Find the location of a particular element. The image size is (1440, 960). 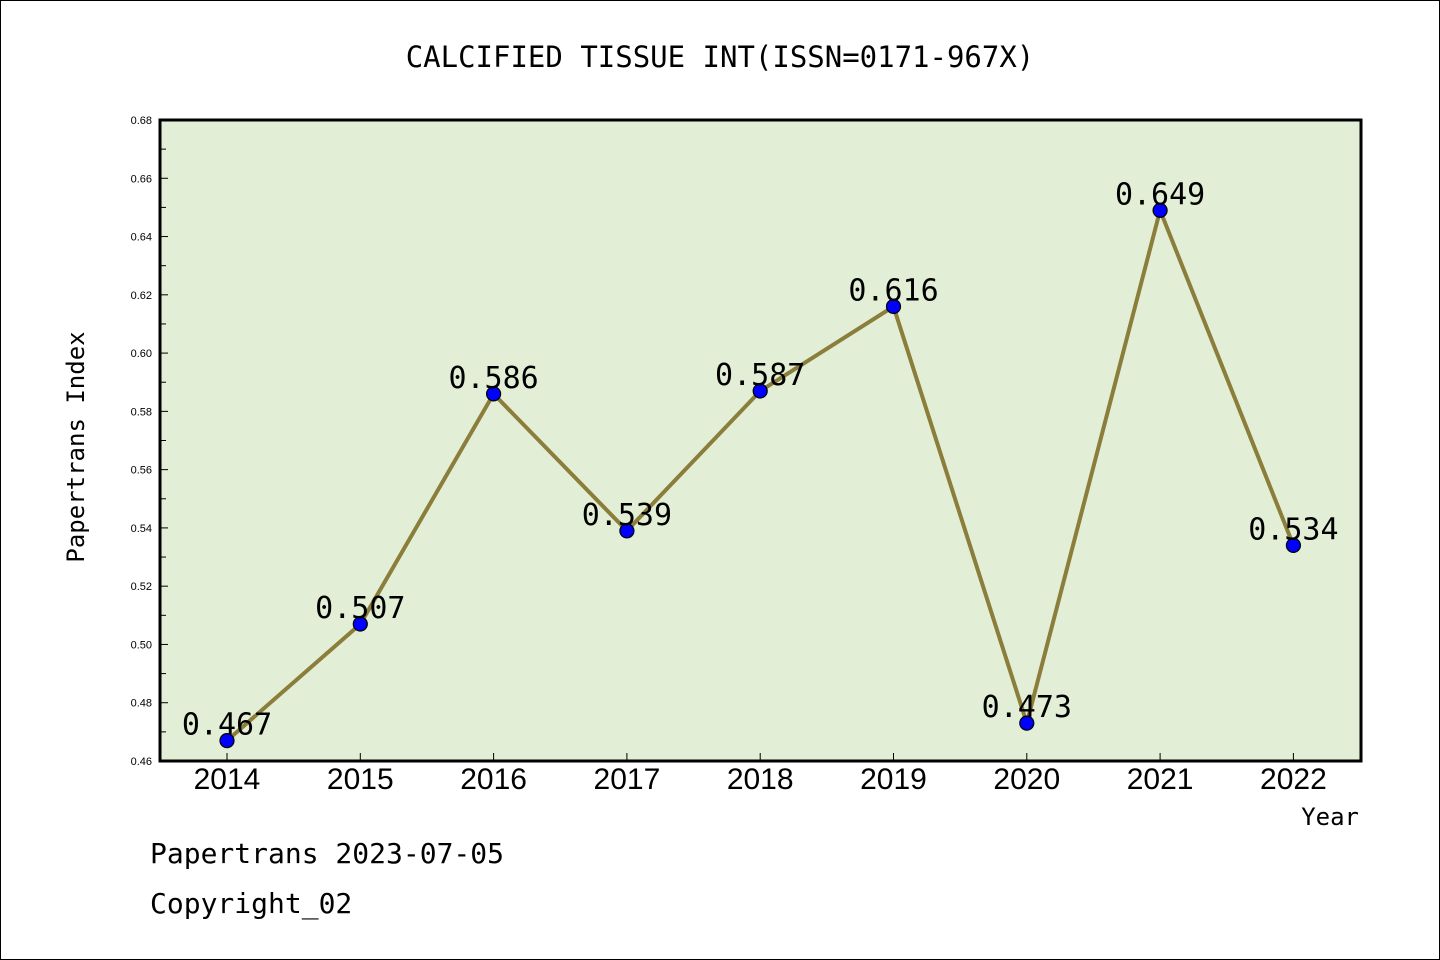

y-tick-label: 0.58 is located at coordinates (141, 412).